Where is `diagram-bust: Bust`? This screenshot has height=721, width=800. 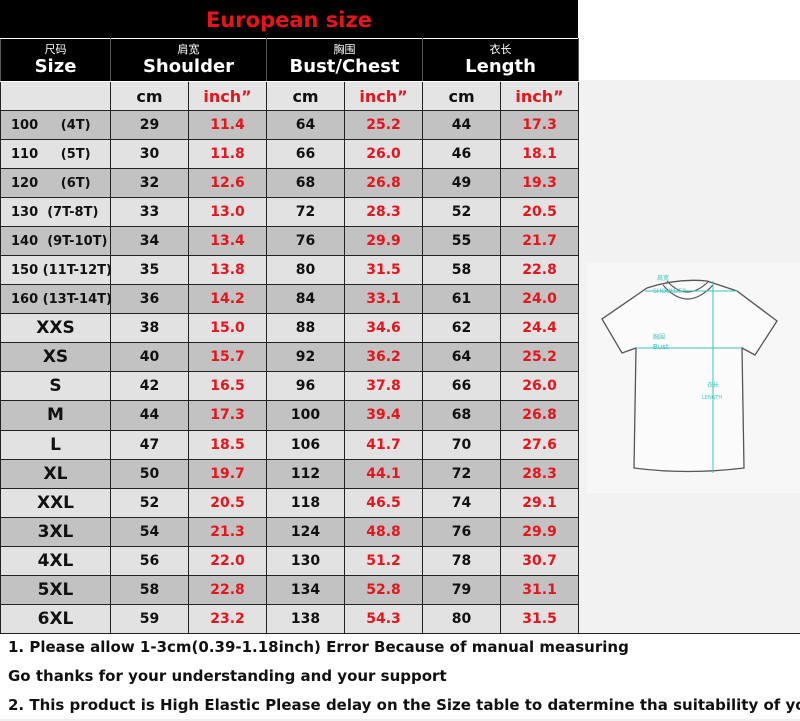
diagram-bust: Bust is located at coordinates (661, 347).